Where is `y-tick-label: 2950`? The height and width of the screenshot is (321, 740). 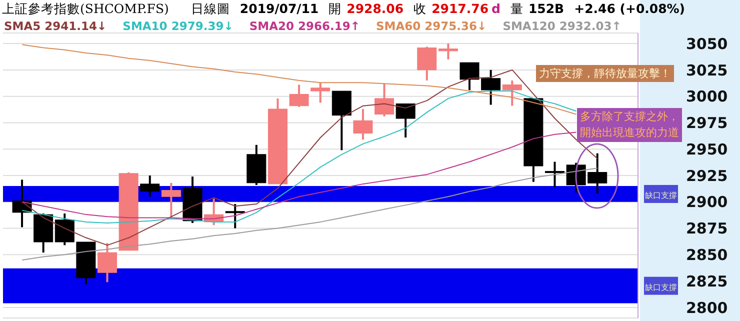 y-tick-label: 2950 is located at coordinates (707, 149).